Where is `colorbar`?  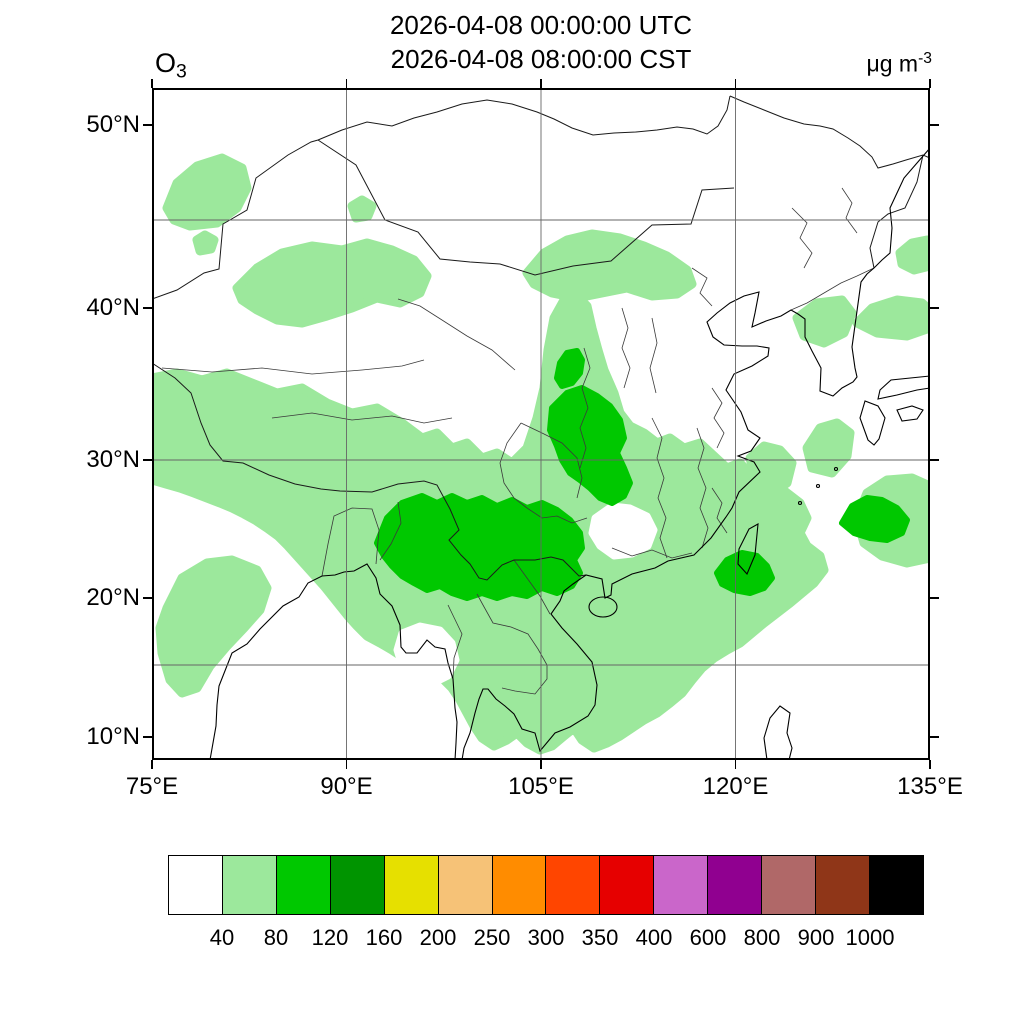
colorbar is located at coordinates (546, 885).